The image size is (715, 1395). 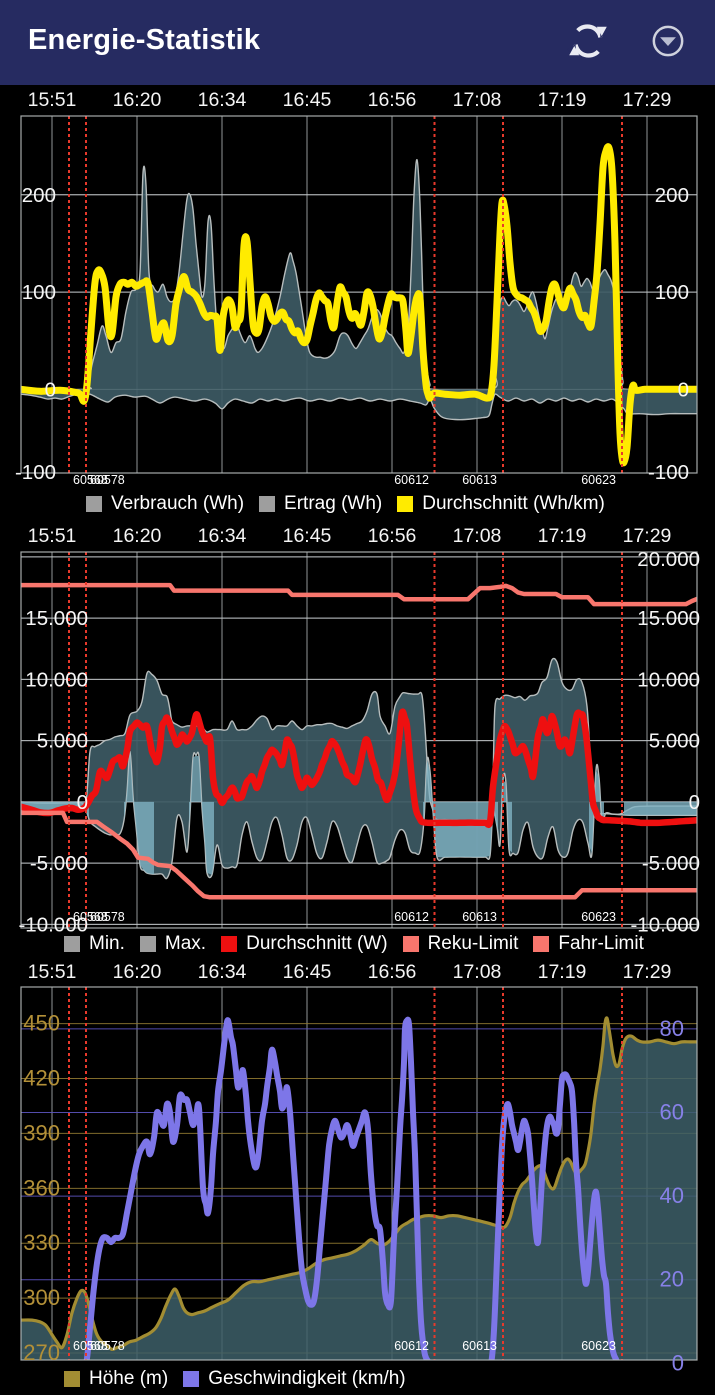 What do you see at coordinates (588, 944) in the screenshot?
I see `legend-item: Fahr-Limit` at bounding box center [588, 944].